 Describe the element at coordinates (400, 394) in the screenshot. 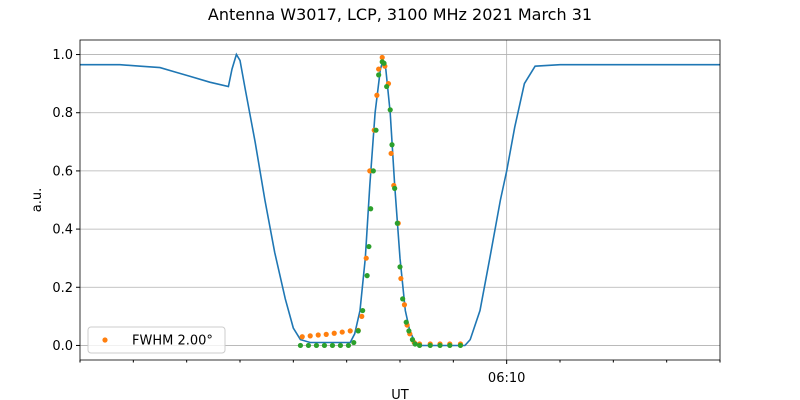

I see `x-axis-label: UT` at that location.